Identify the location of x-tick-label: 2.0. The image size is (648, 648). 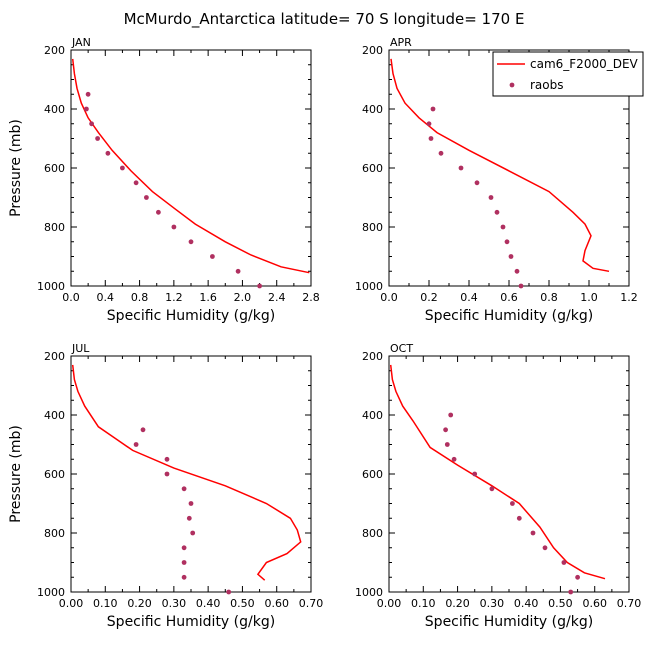
(243, 297).